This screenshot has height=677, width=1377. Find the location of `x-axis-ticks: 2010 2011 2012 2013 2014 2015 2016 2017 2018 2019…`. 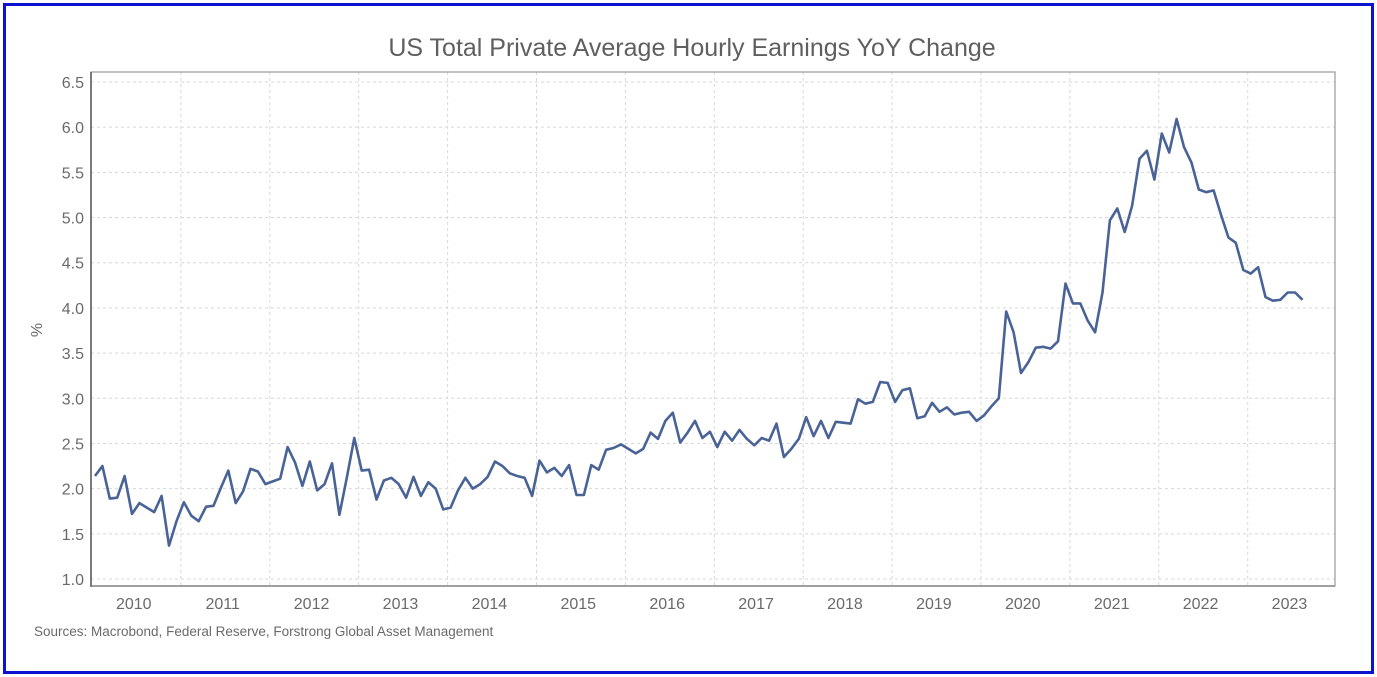

x-axis-ticks: 2010 2011 2012 2013 2014 2015 2016 2017 2018 2019… is located at coordinates (711, 604).